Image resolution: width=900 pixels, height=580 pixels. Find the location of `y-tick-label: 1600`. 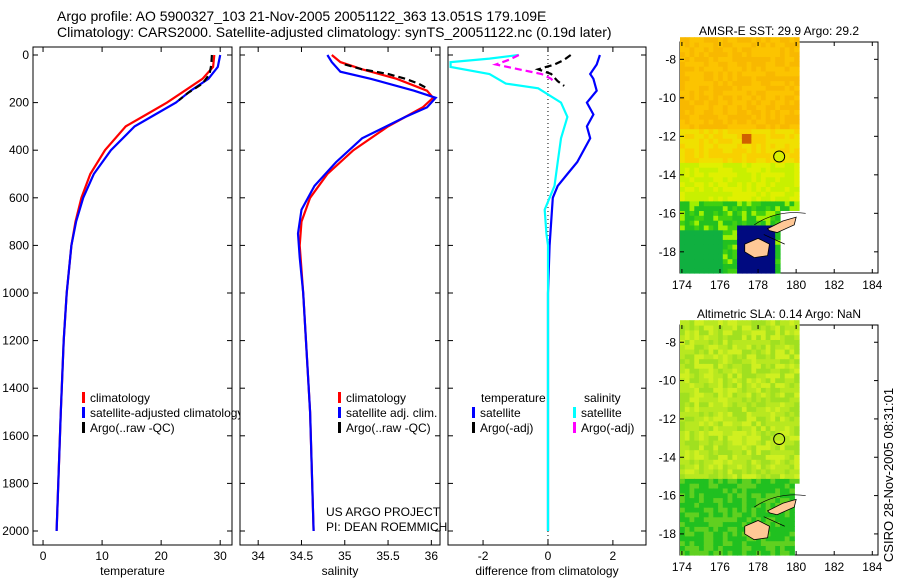

y-tick-label: 1600 is located at coordinates (15, 436).